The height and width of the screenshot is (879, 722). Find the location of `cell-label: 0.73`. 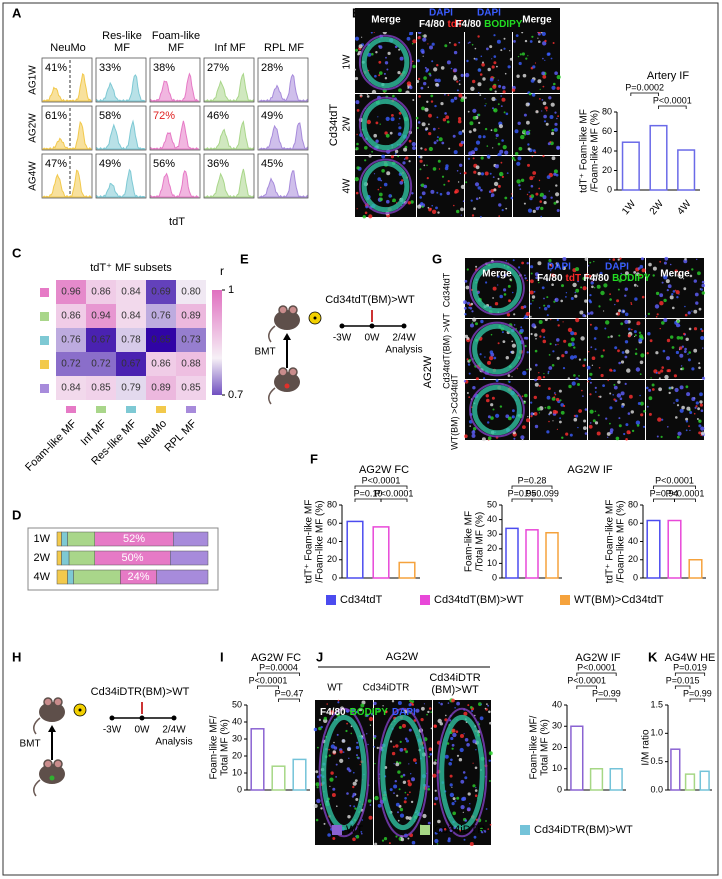

cell-label: 0.73 is located at coordinates (191, 340).